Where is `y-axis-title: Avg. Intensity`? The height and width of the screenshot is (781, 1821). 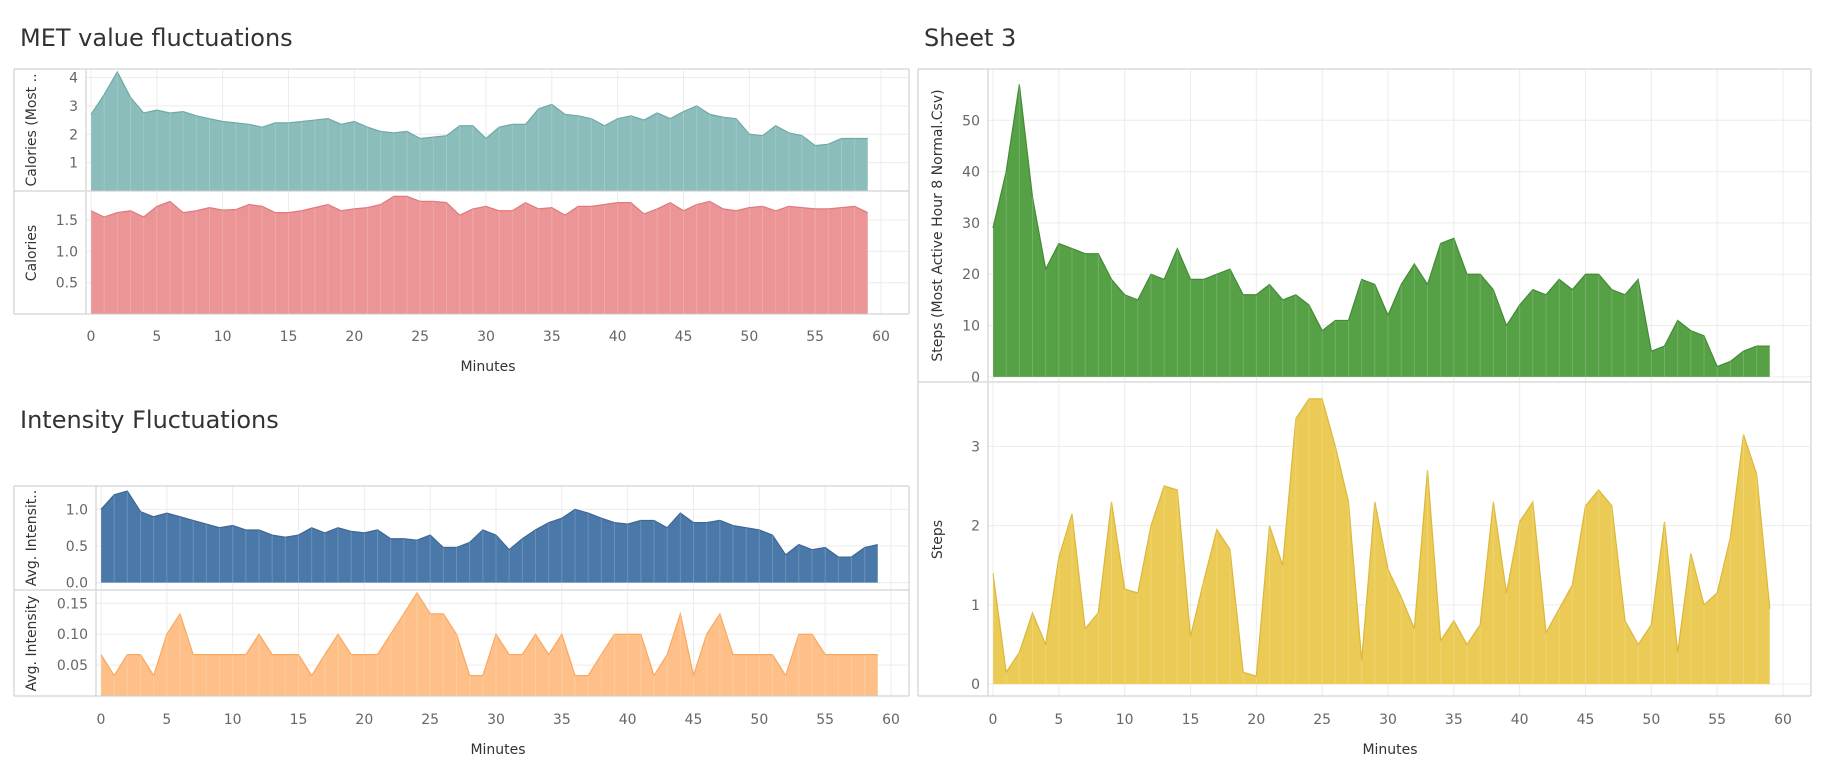
y-axis-title: Avg. Intensity is located at coordinates (32, 644).